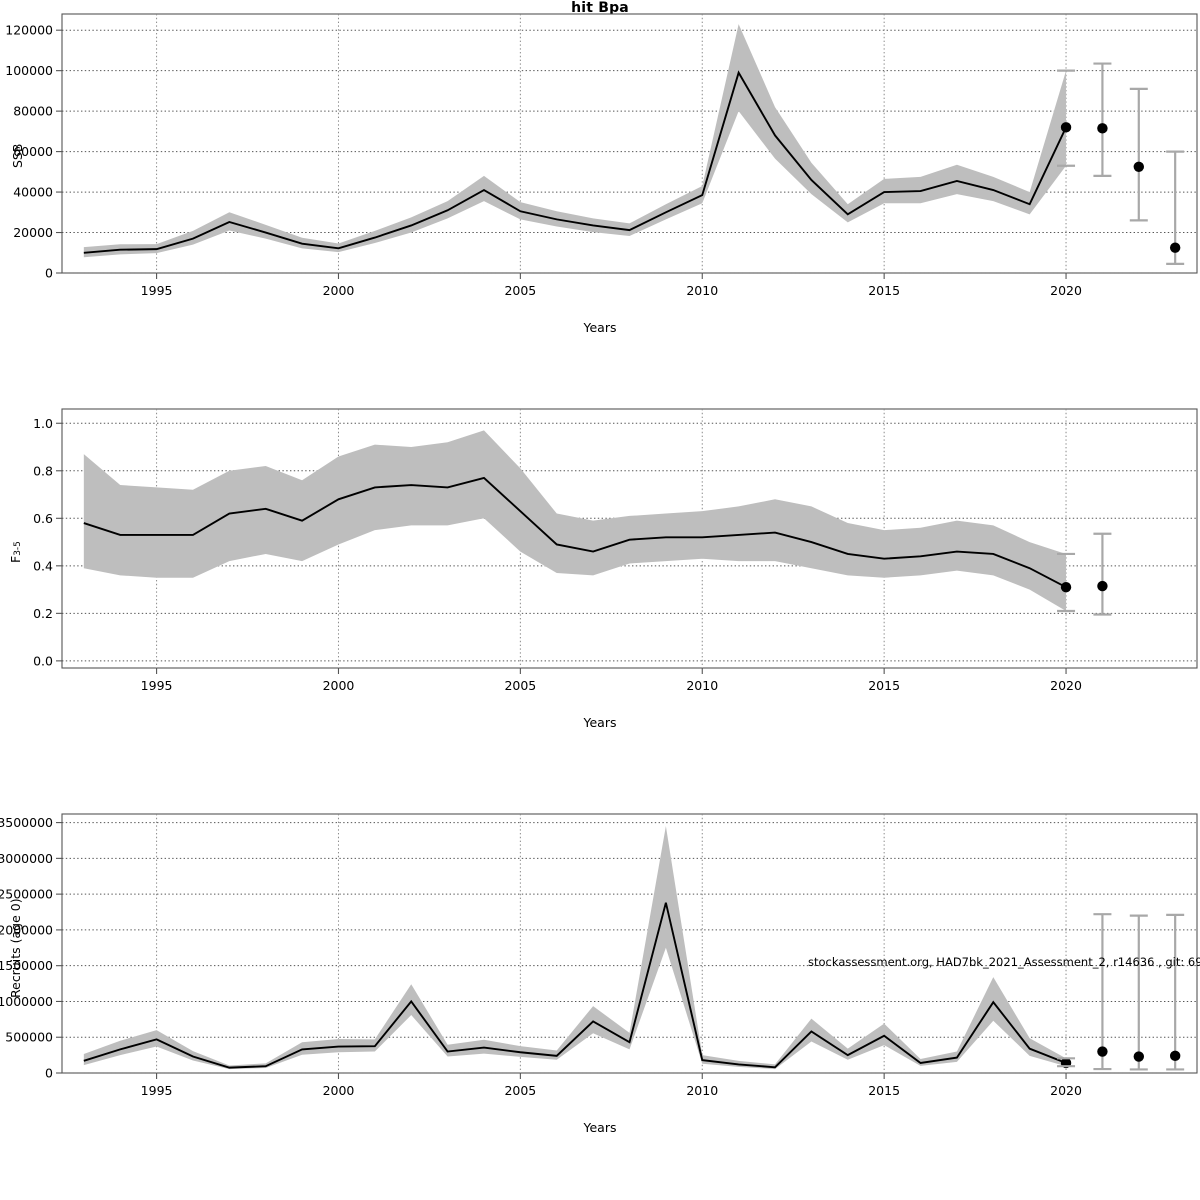  I want to click on svg-text: 0.6, so click(43, 518).